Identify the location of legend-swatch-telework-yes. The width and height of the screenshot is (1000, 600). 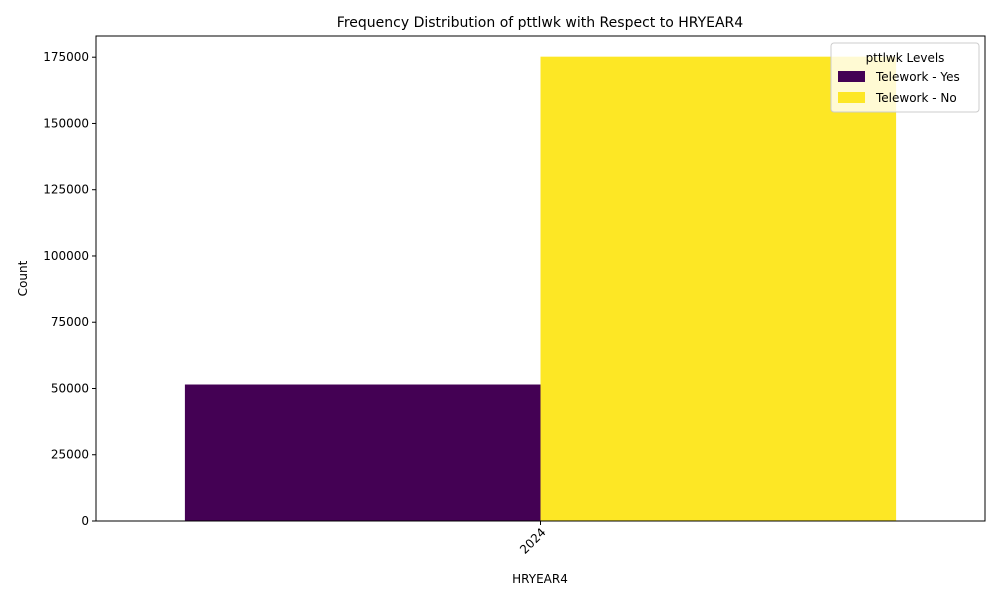
(851, 76).